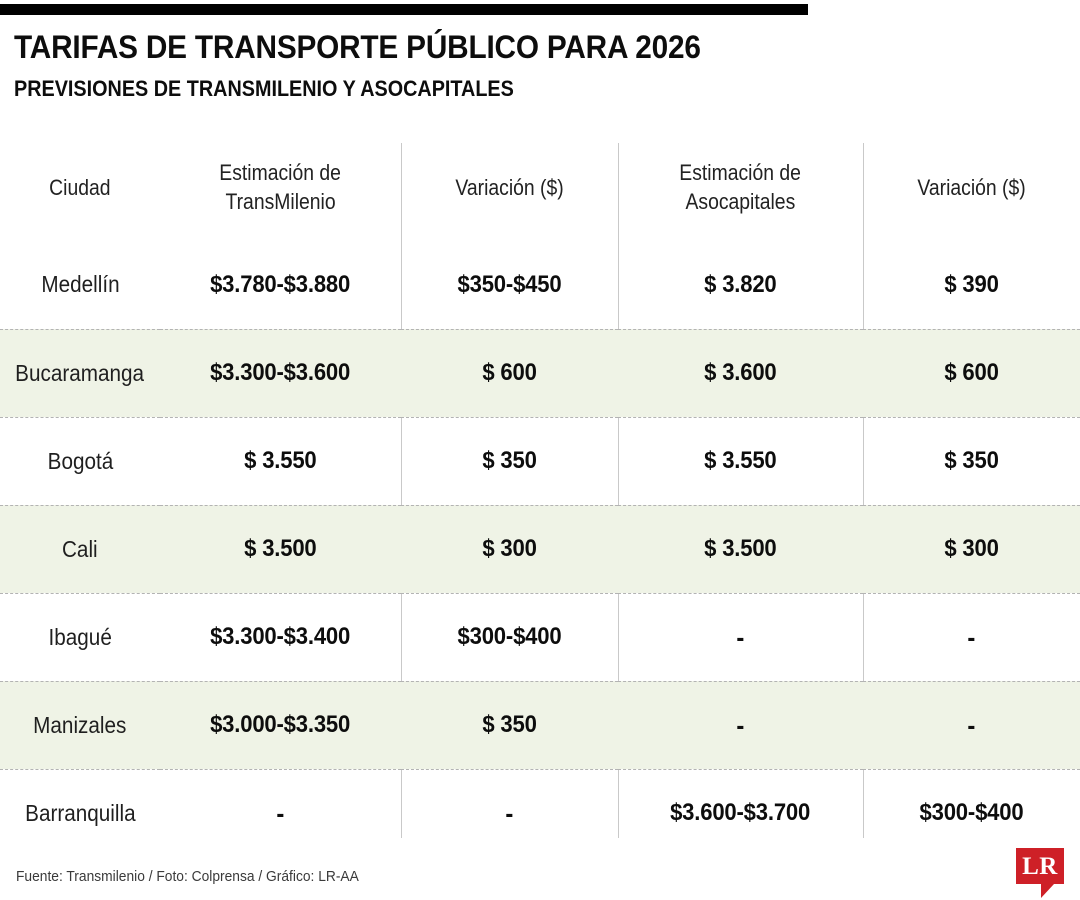  I want to click on lr-logo-tail, so click(1047, 891).